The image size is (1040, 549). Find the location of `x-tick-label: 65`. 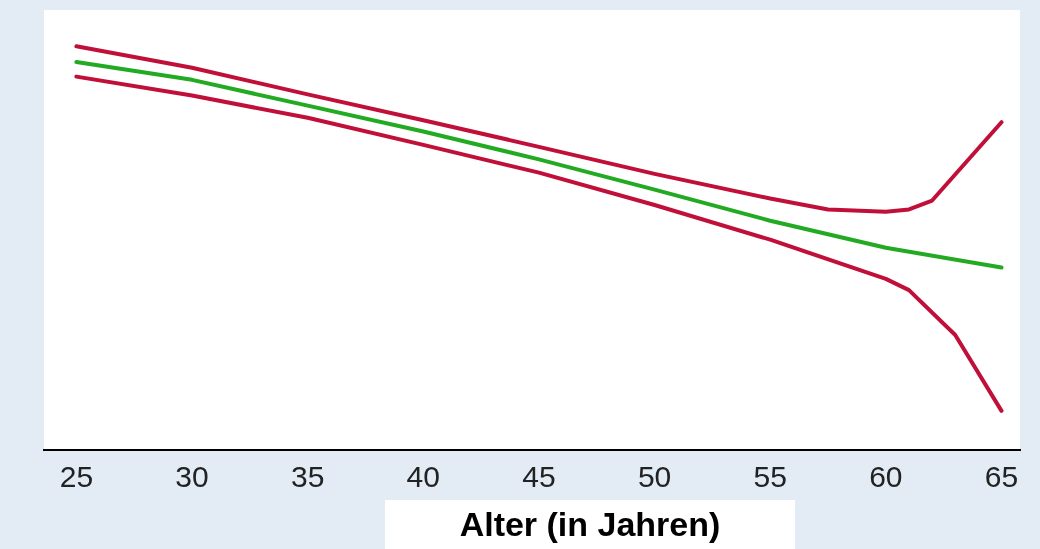

x-tick-label: 65 is located at coordinates (1001, 477).